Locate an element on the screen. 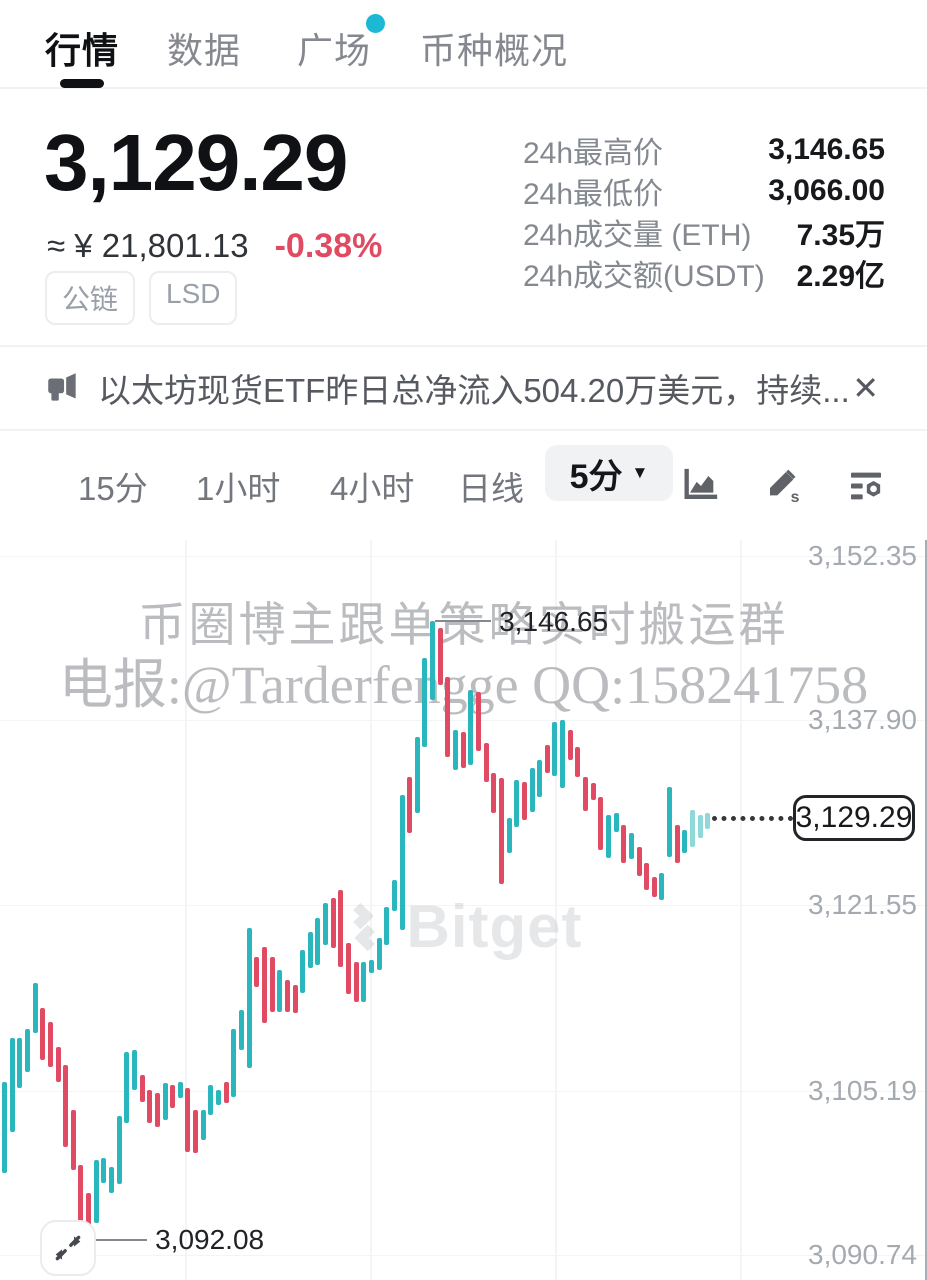 Image resolution: width=927 pixels, height=1280 pixels. draw-icon: s is located at coordinates (784, 486).